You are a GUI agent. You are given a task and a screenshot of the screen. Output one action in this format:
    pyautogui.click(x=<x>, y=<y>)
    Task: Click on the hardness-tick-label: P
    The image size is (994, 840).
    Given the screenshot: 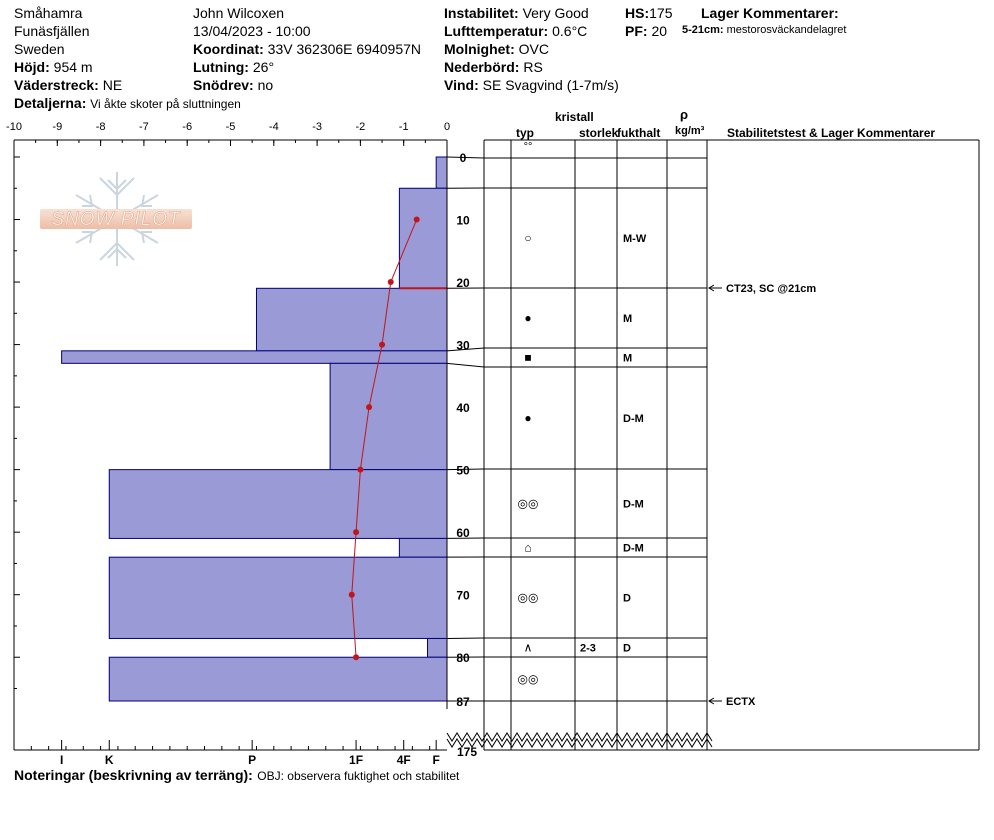 What is the action you would take?
    pyautogui.click(x=252, y=760)
    